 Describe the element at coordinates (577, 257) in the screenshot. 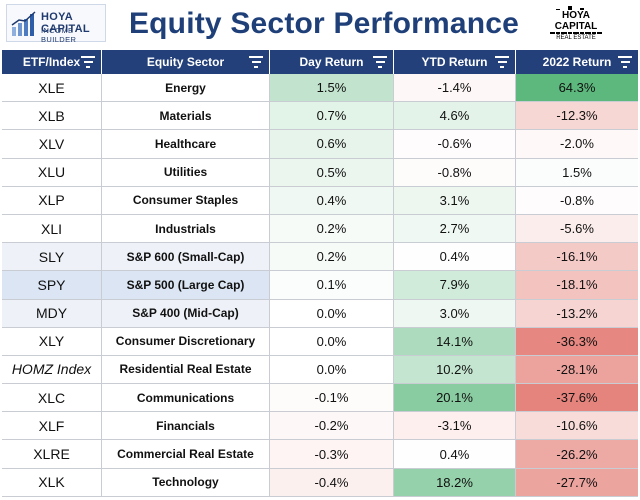

I see `return-2022-cell: -16.1%` at that location.